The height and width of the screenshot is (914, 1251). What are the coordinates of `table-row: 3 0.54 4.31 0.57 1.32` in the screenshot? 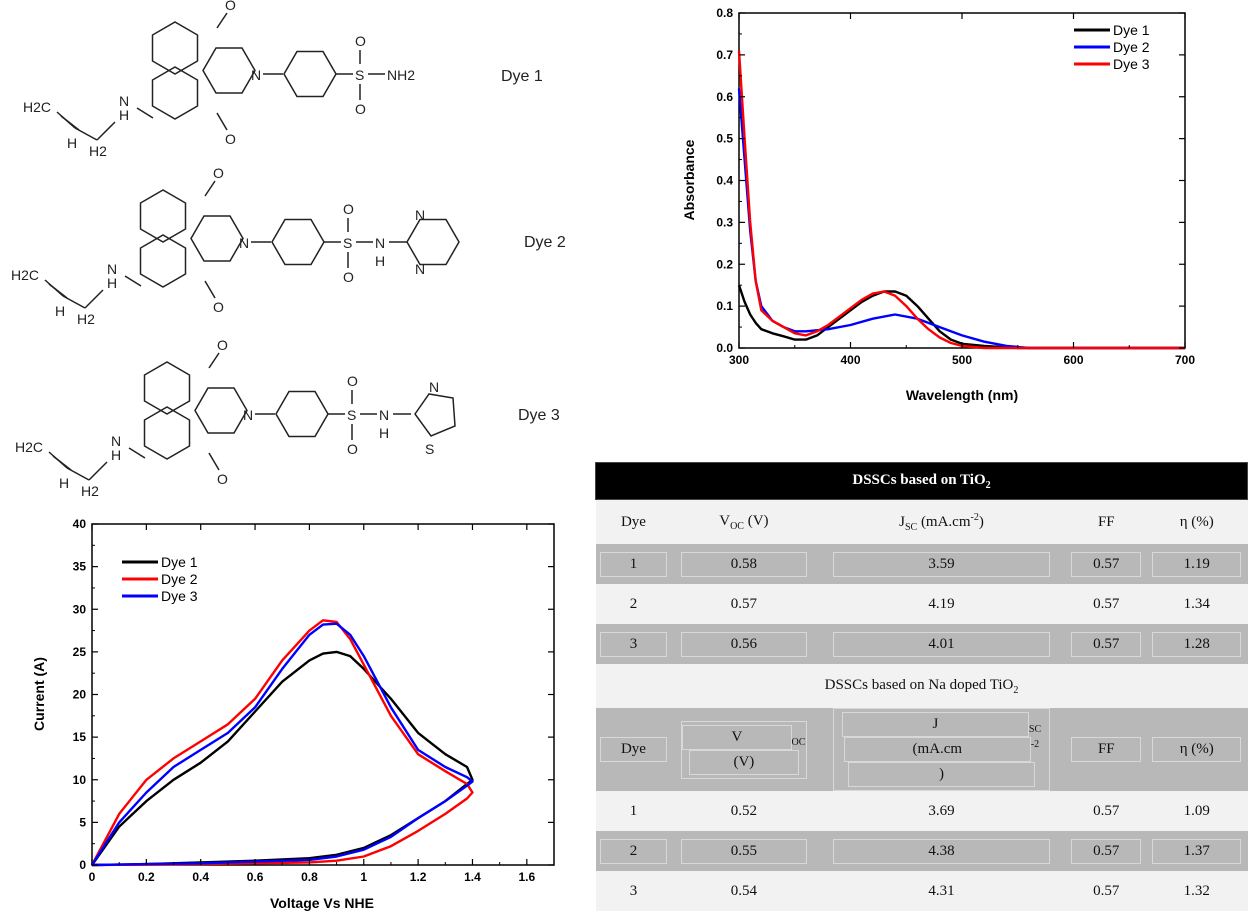 It's located at (921, 891).